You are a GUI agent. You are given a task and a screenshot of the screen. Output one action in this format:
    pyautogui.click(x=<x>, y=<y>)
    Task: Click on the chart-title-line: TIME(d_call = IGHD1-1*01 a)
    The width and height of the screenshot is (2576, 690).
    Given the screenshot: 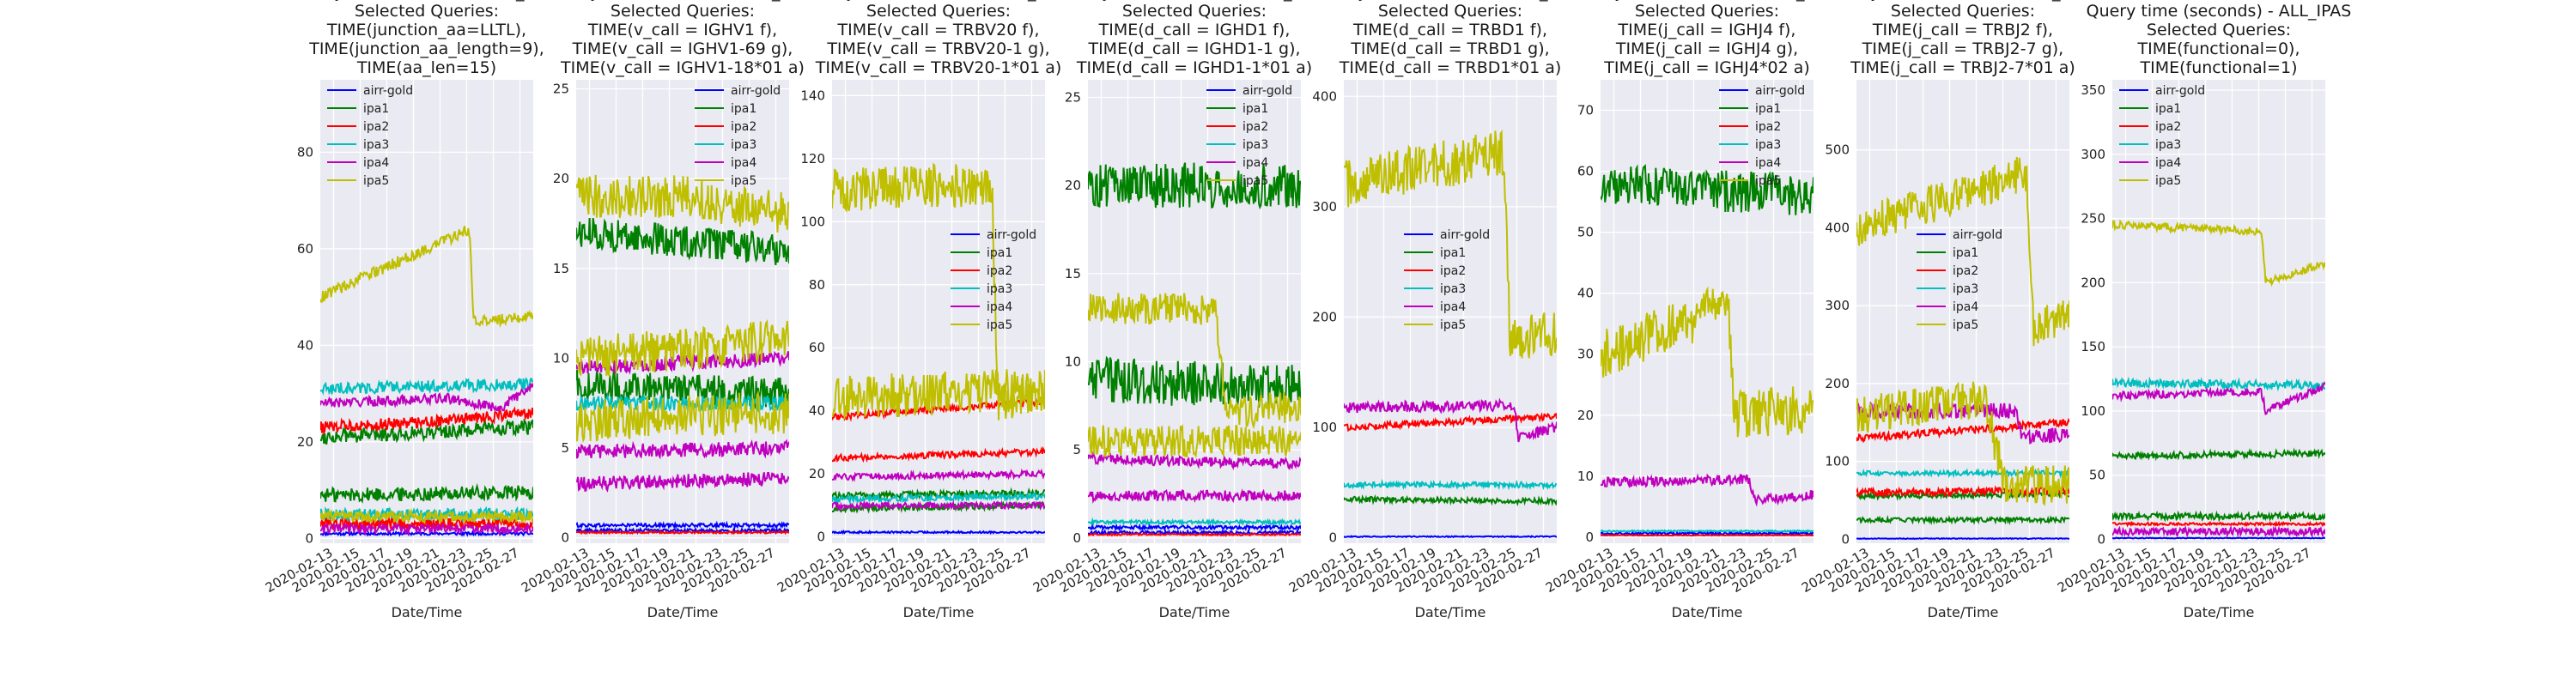 What is the action you would take?
    pyautogui.click(x=1194, y=67)
    